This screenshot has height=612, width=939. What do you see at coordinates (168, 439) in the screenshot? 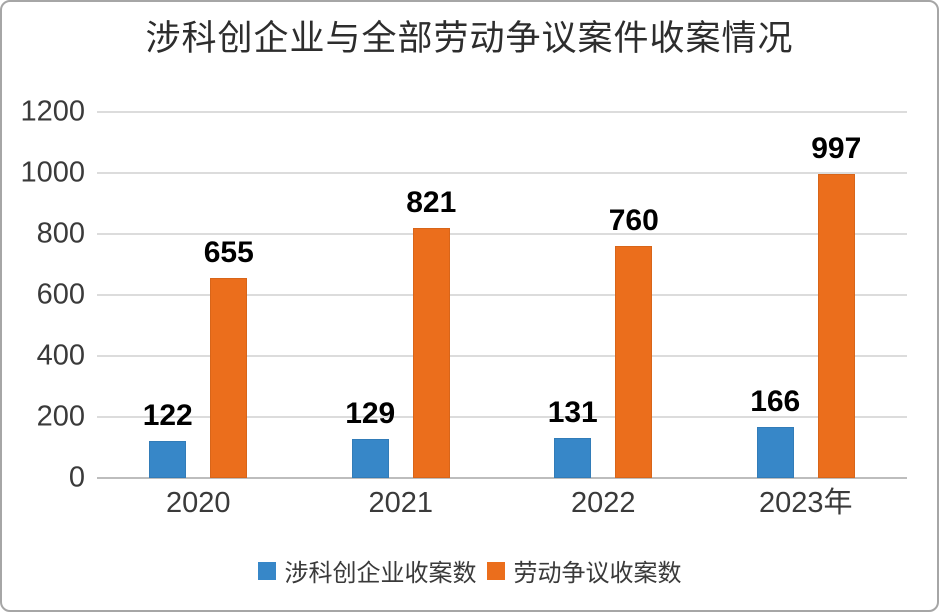
I see `bar-wrap: 122` at bounding box center [168, 439].